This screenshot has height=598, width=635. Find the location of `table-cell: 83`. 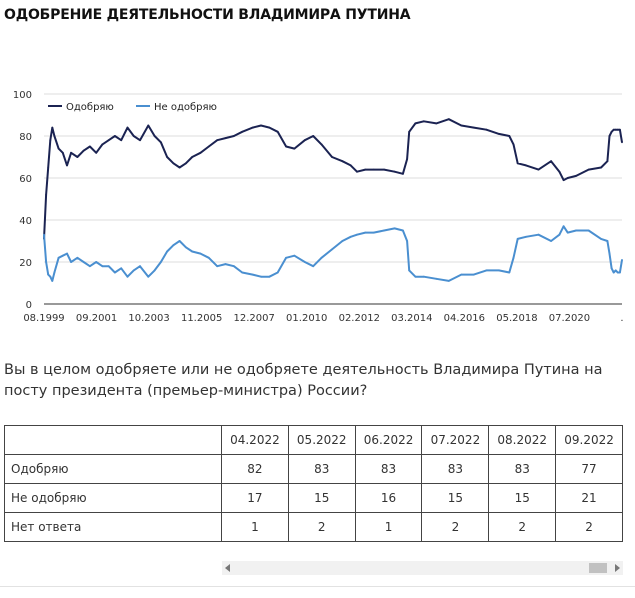

table-cell: 83 is located at coordinates (522, 469).